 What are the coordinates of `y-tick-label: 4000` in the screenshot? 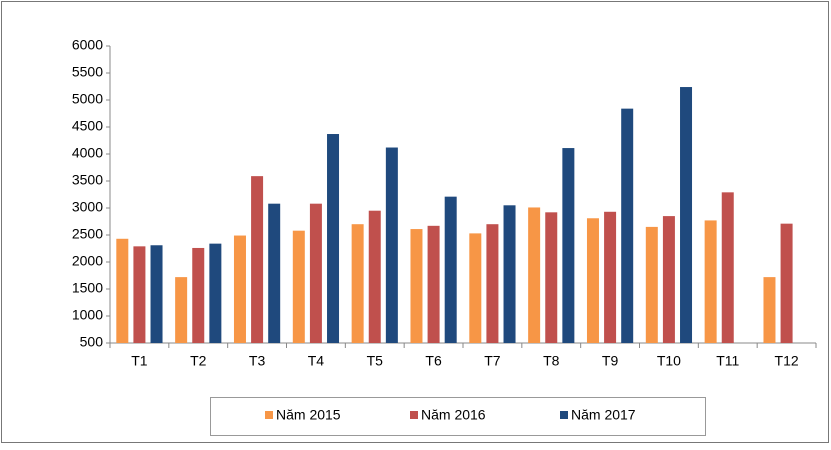 It's located at (87, 153).